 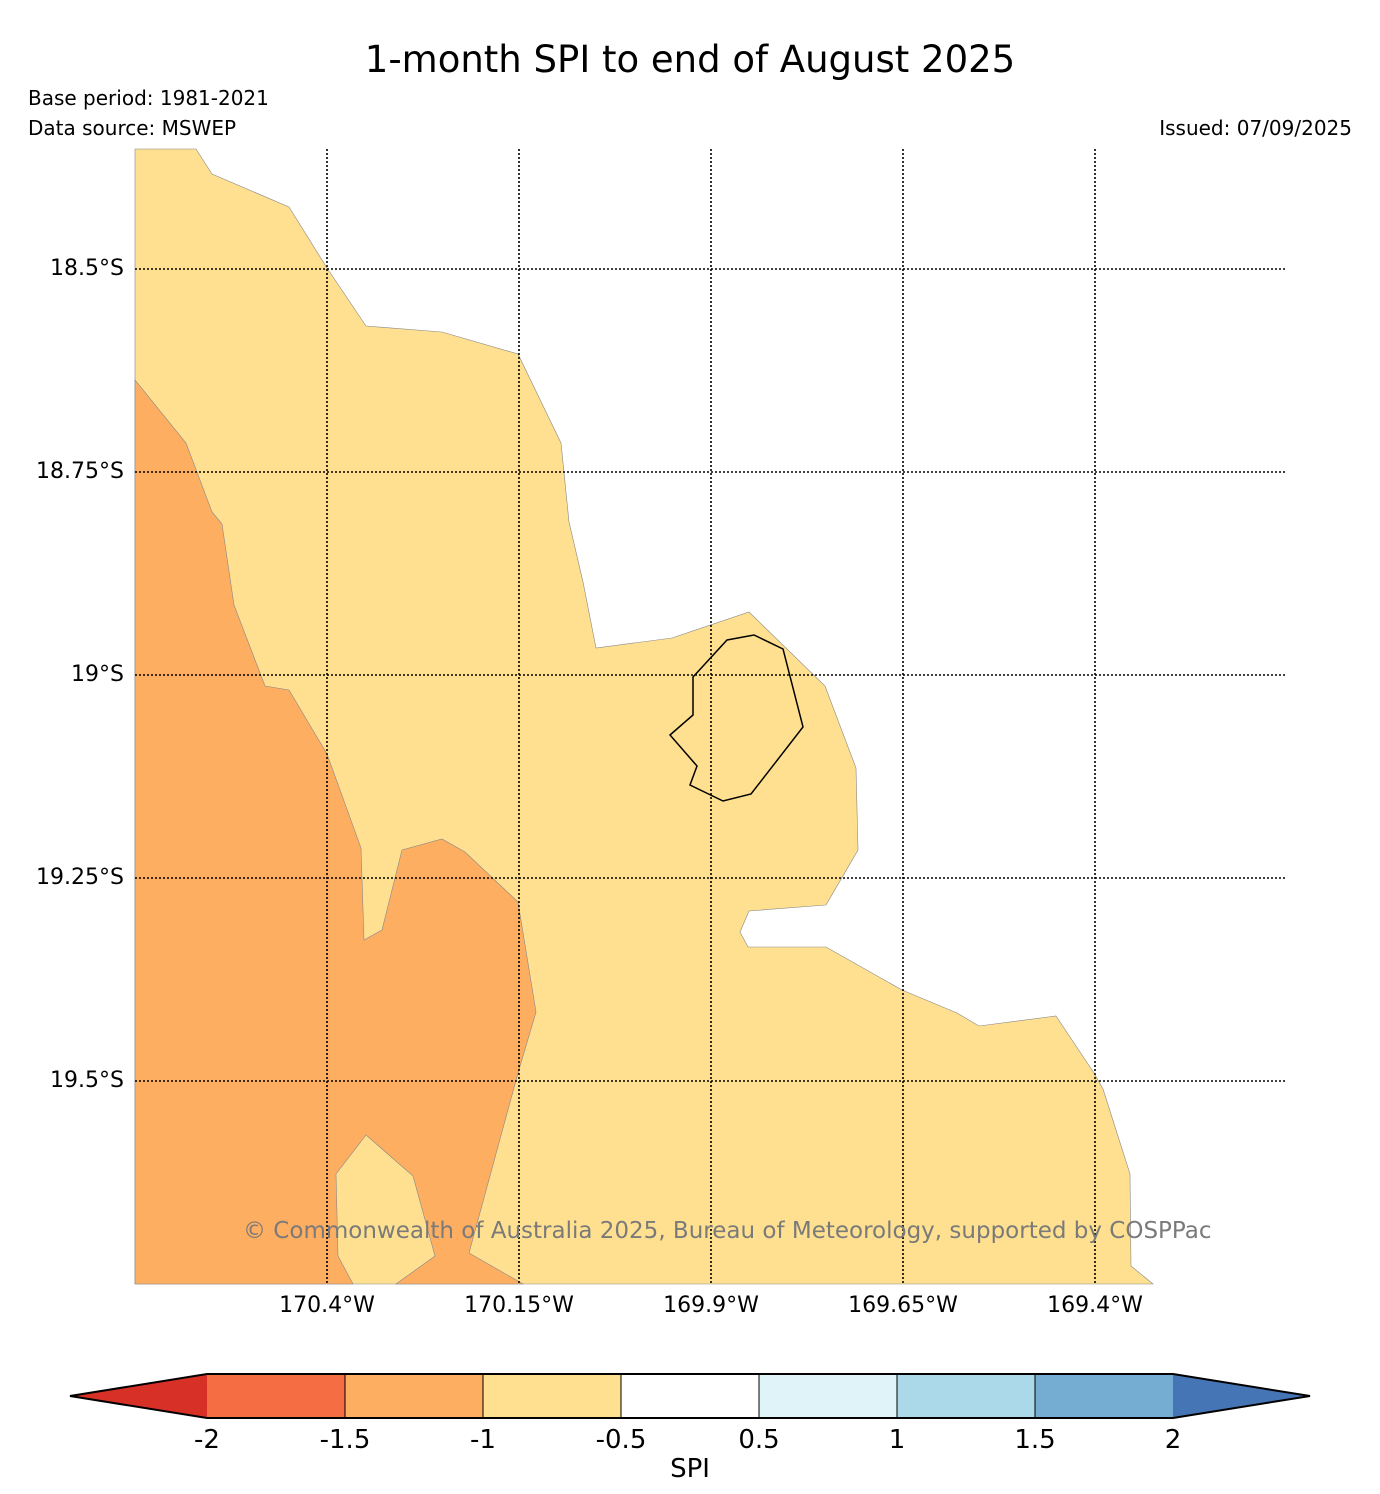 I want to click on lat-label: 18.75°S, so click(x=80, y=471).